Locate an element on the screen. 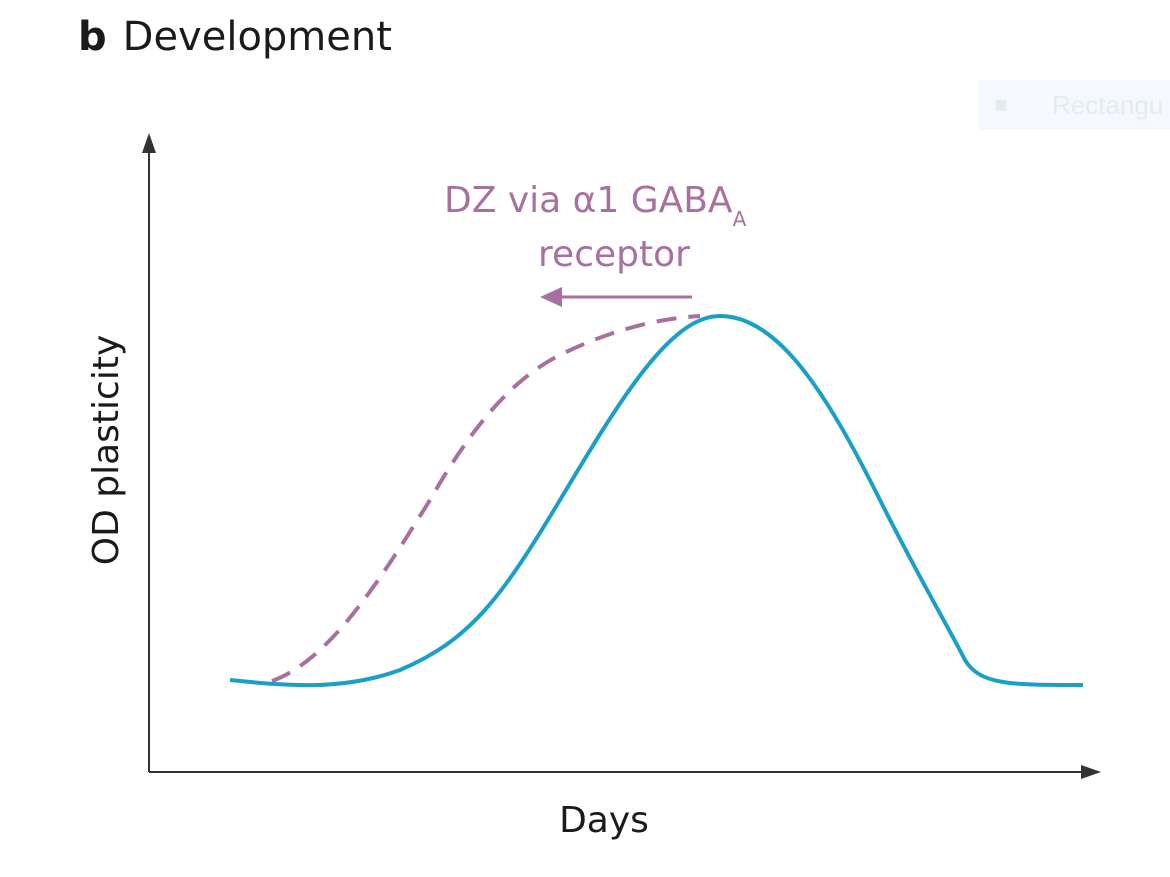 The width and height of the screenshot is (1170, 877). panel-title: Development is located at coordinates (257, 37).